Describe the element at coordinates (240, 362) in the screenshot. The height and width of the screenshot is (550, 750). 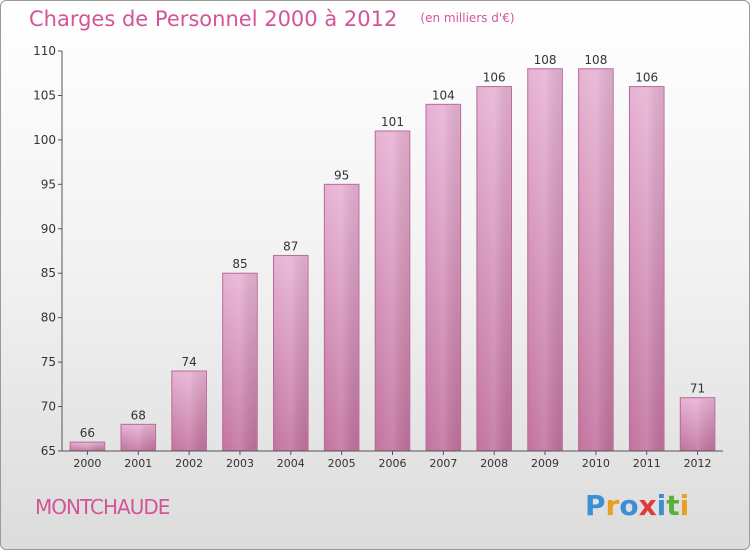
I see `bar-shine-2003` at that location.